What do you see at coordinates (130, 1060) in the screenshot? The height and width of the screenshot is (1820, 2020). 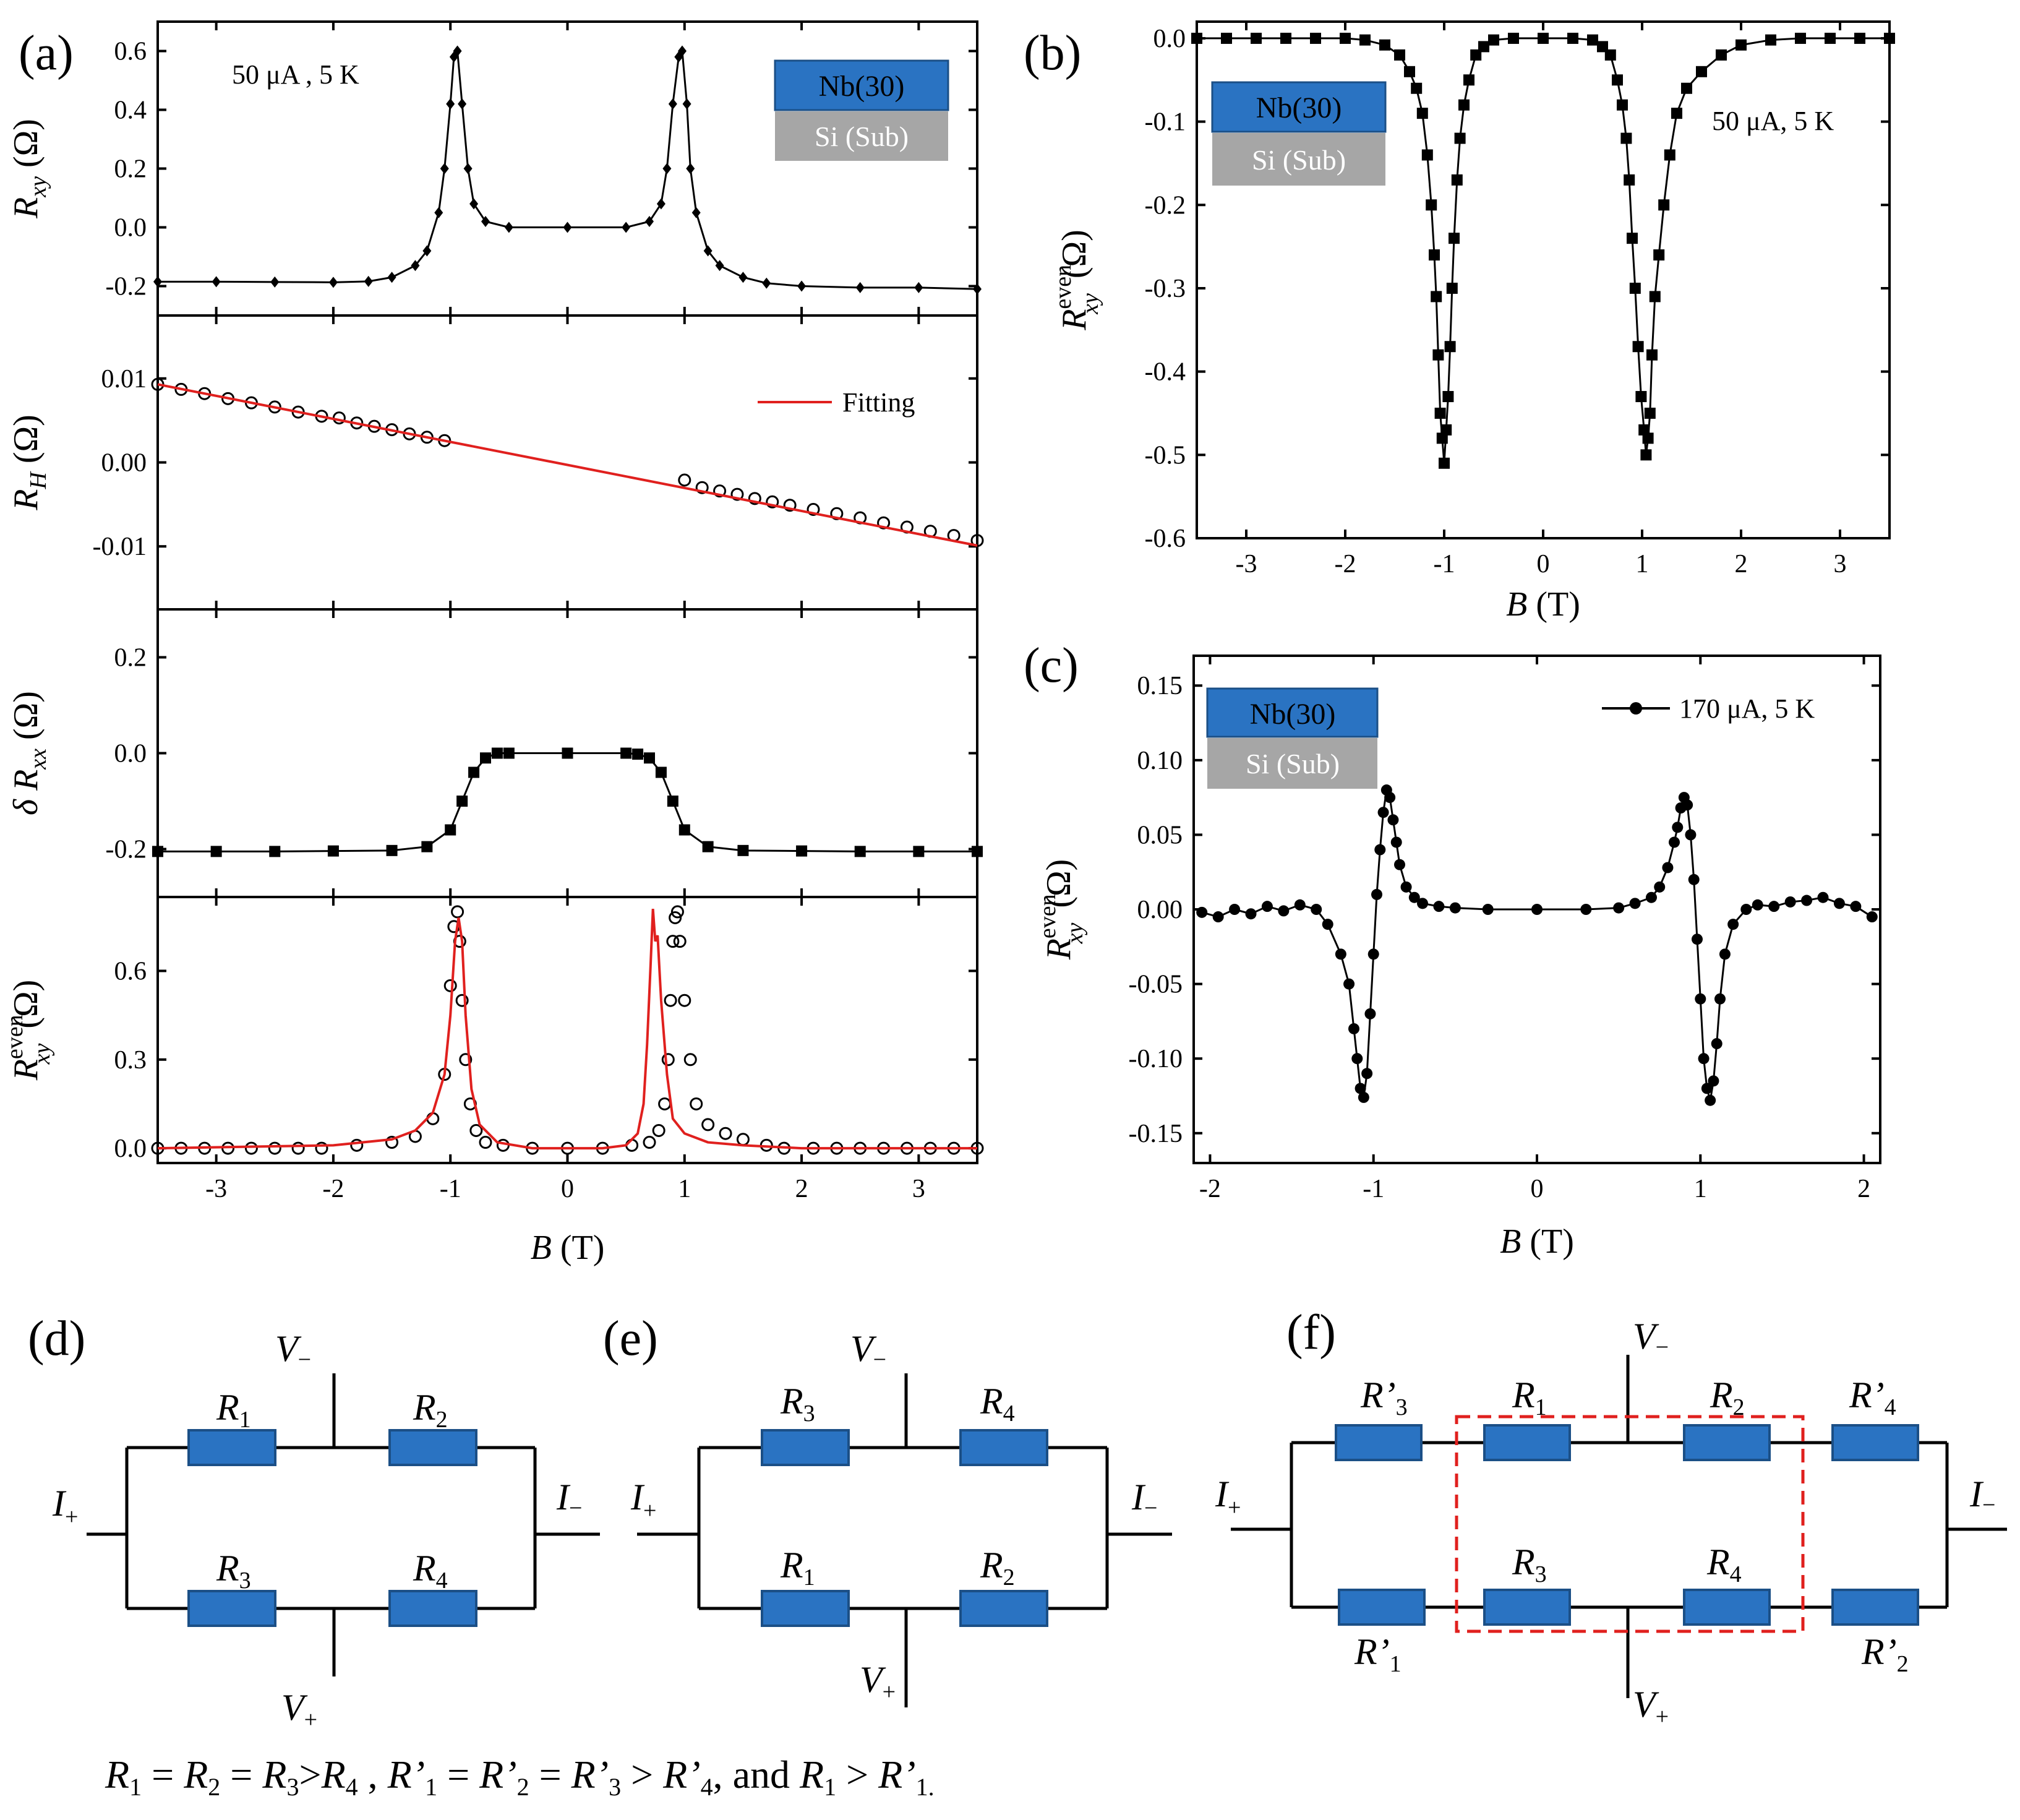 I see `y-tick-label: 0.3` at bounding box center [130, 1060].